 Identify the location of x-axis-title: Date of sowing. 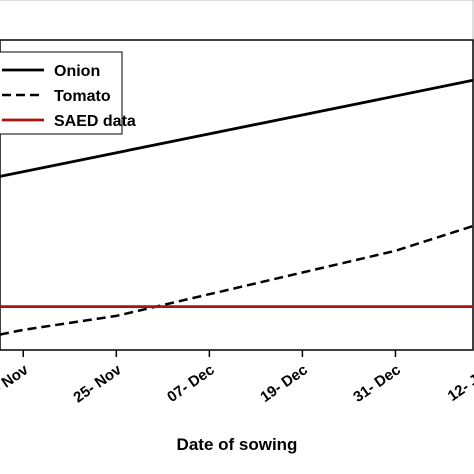
(237, 444).